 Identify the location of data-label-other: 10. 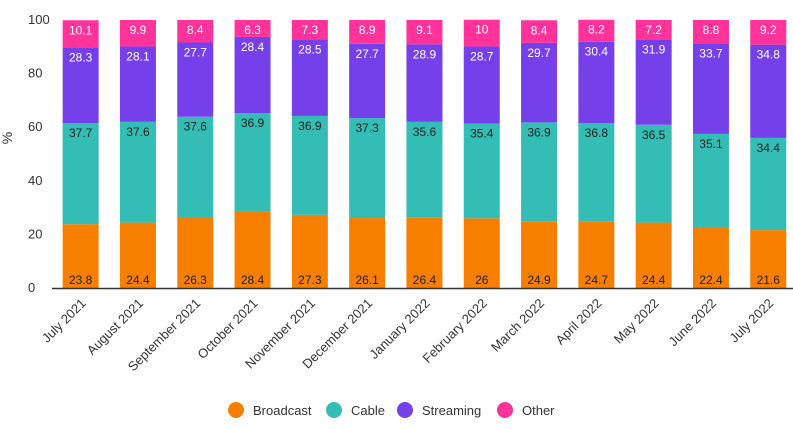
(482, 30).